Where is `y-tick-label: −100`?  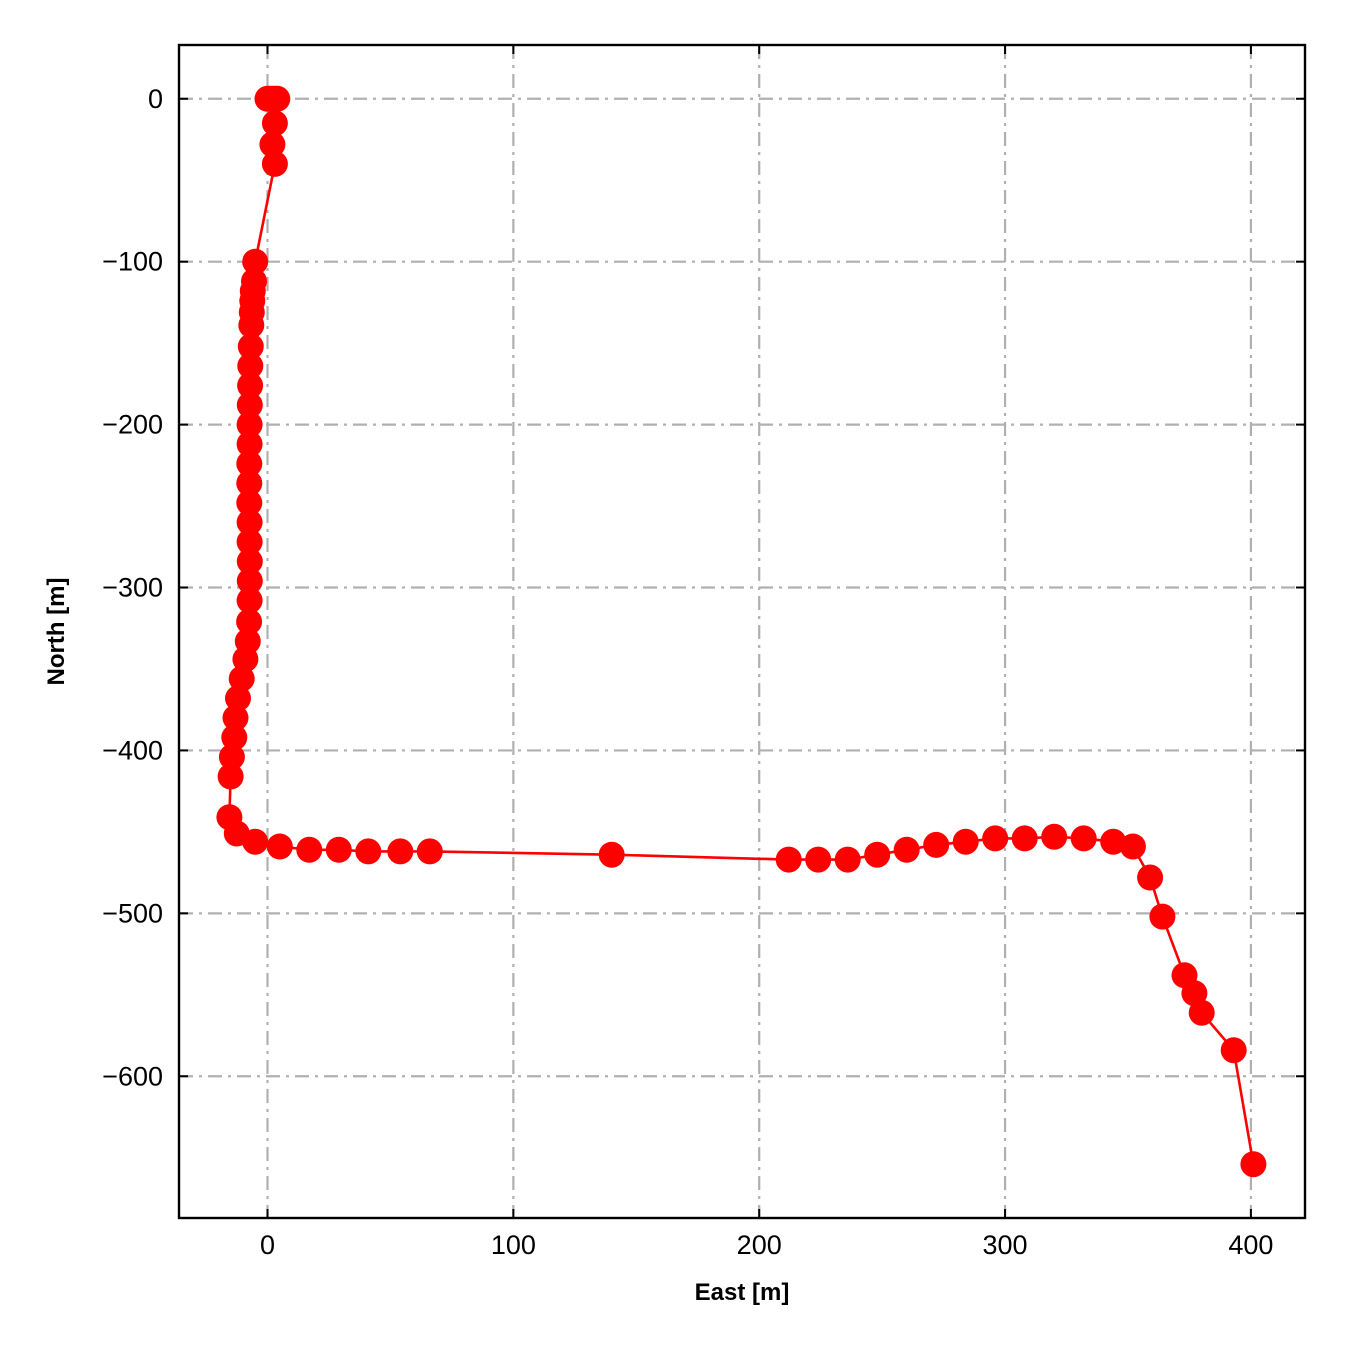
y-tick-label: −100 is located at coordinates (132, 262).